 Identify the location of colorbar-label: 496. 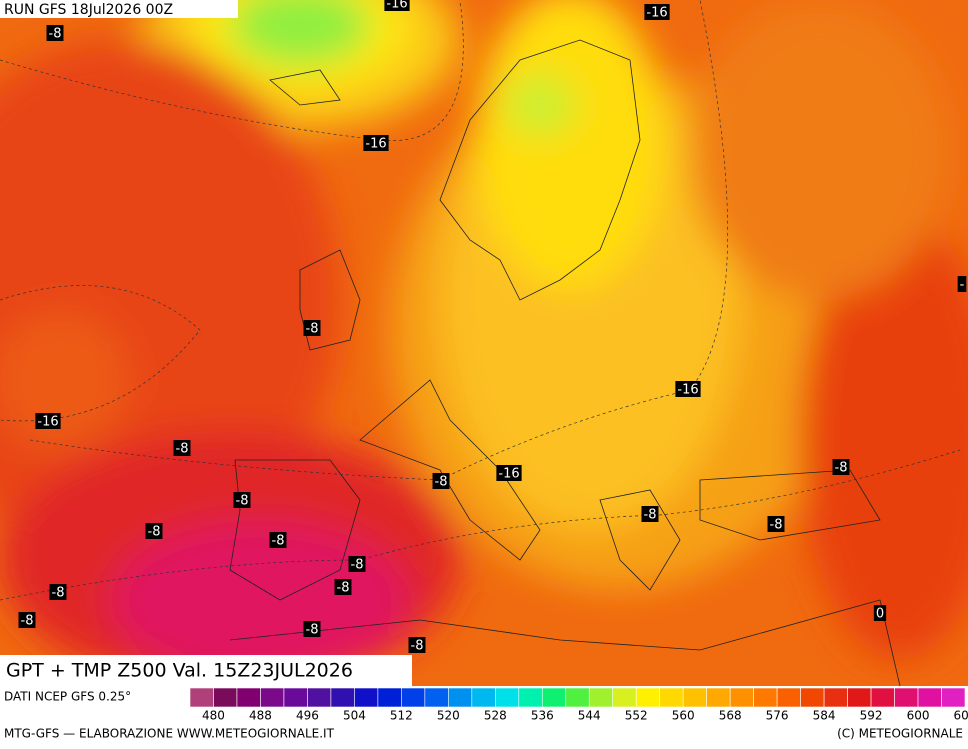
(307, 716).